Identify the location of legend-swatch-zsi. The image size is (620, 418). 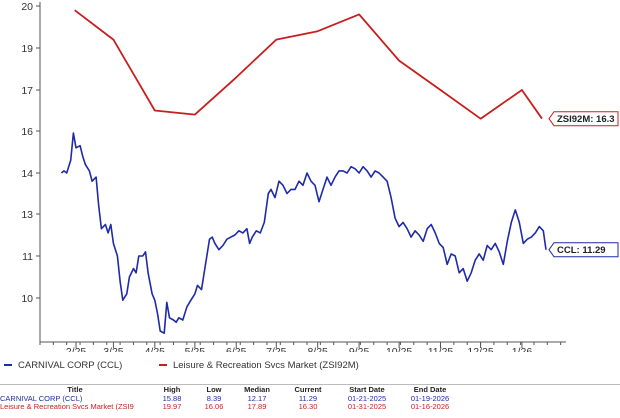
(162, 365).